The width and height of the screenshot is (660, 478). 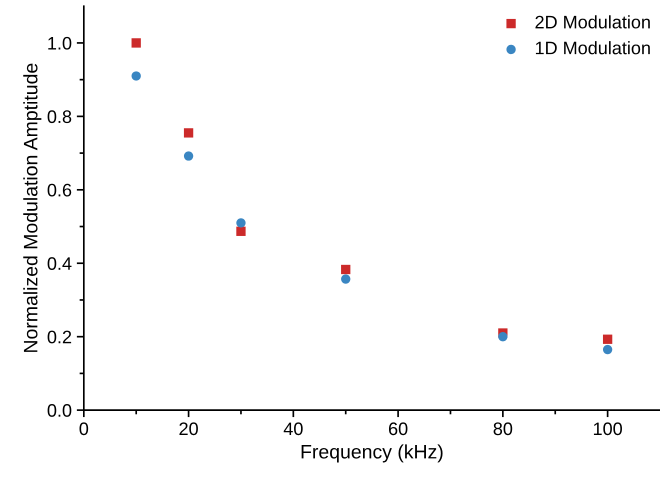 I want to click on y-tick-label: 0.2, so click(x=60, y=337).